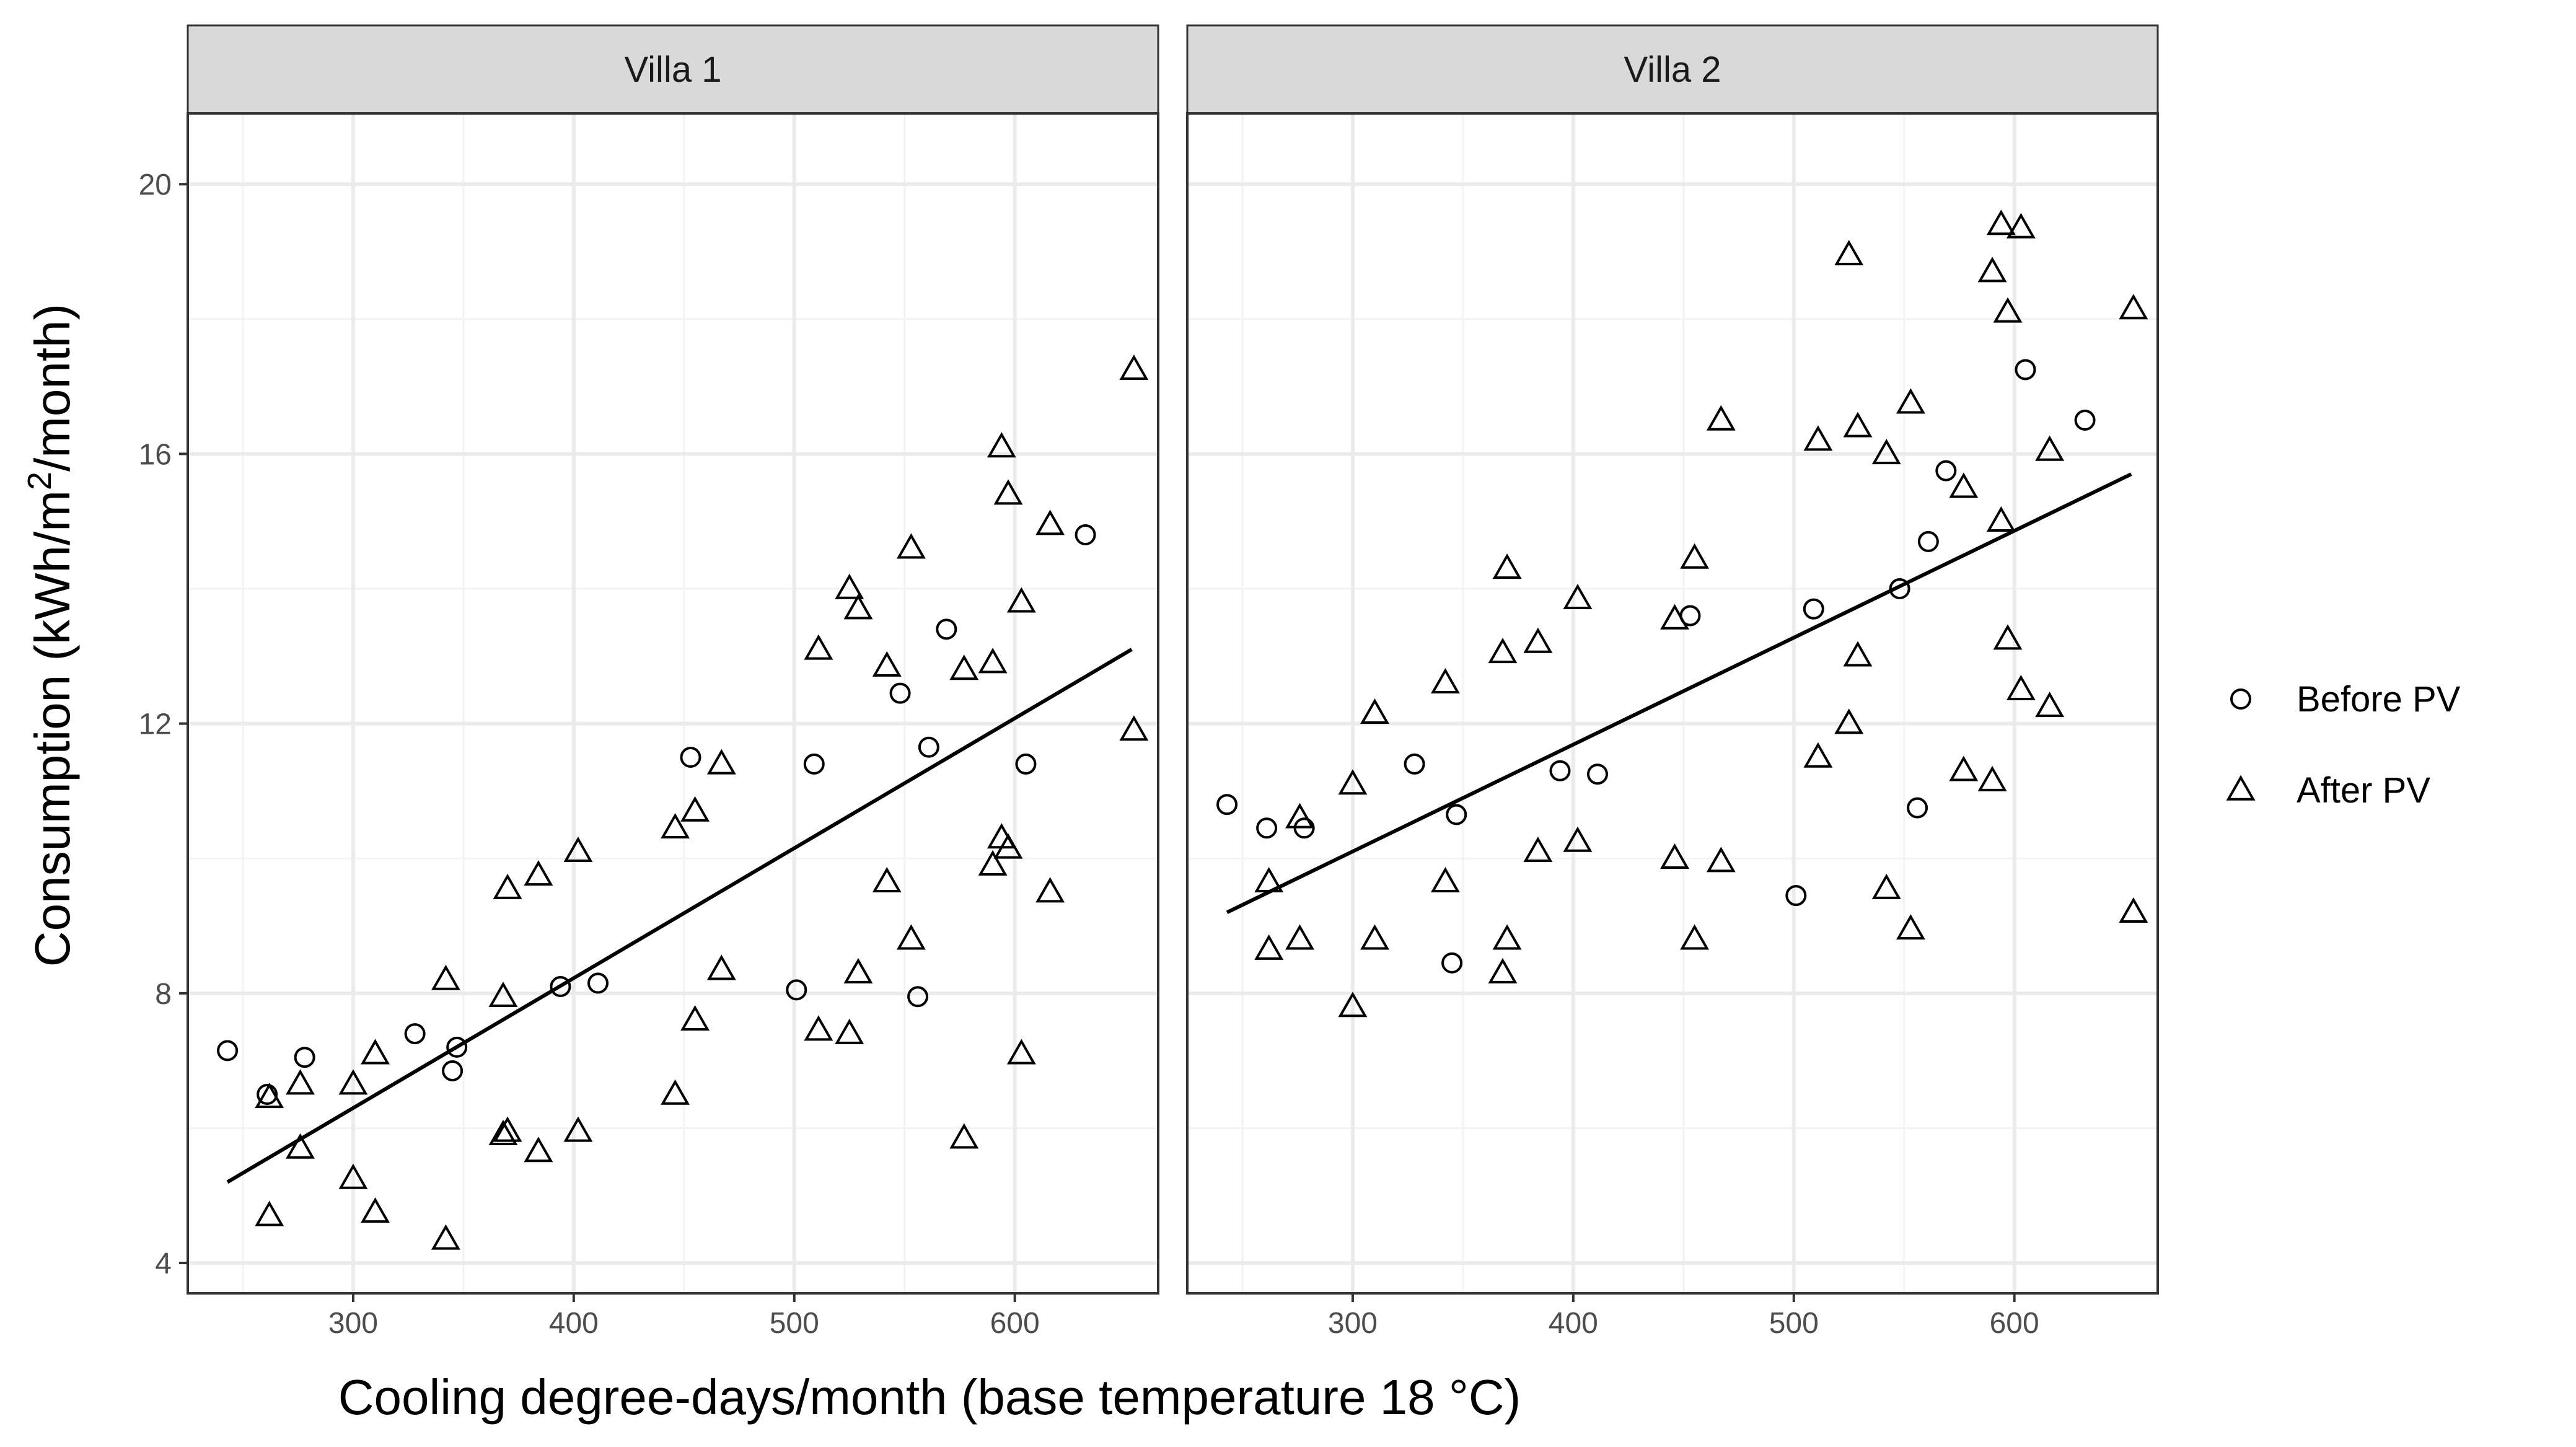 This screenshot has height=1447, width=2576. I want to click on y-axis-title-main: Consumption (kWh/m, so click(53, 728).